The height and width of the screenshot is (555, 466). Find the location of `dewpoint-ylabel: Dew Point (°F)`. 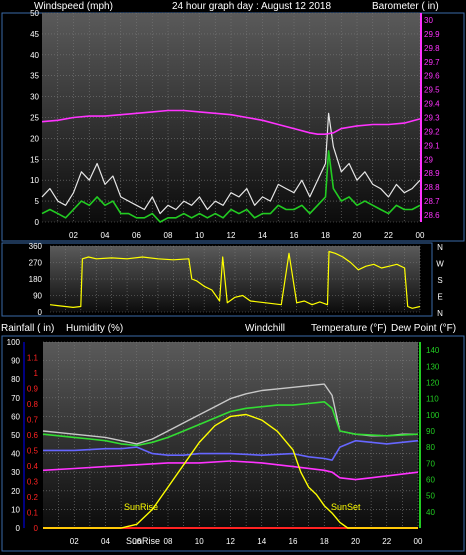

dewpoint-ylabel: Dew Point (°F) is located at coordinates (423, 328).